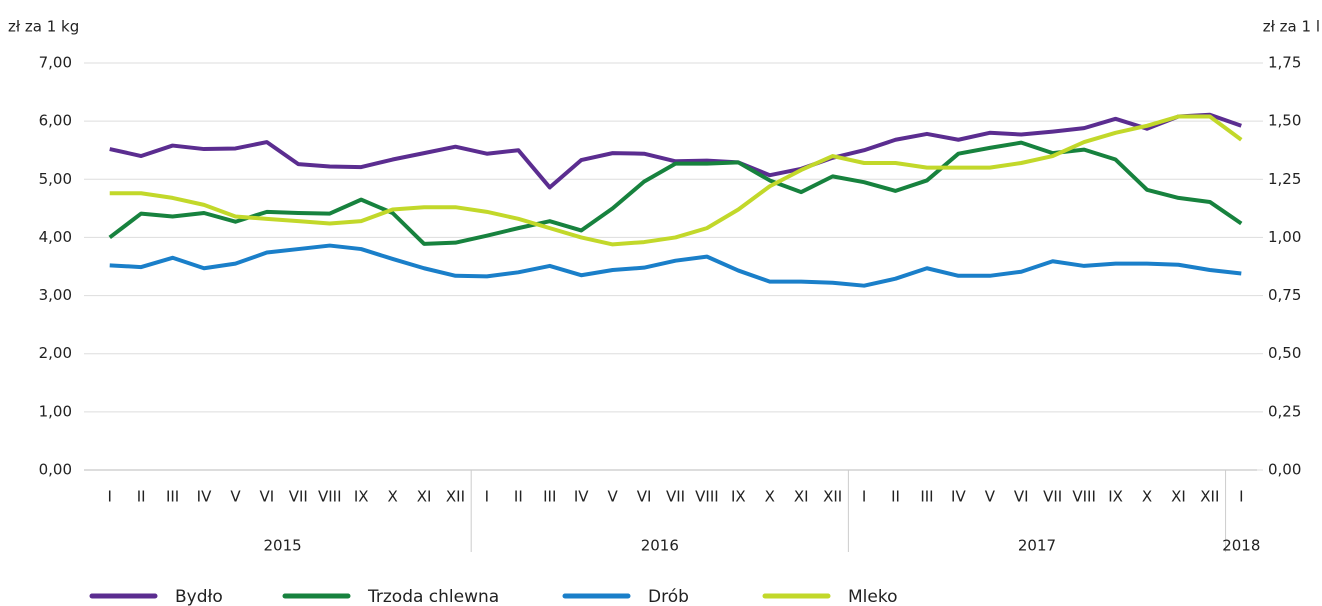 The height and width of the screenshot is (606, 1322). I want to click on year-label: 2015, so click(283, 546).